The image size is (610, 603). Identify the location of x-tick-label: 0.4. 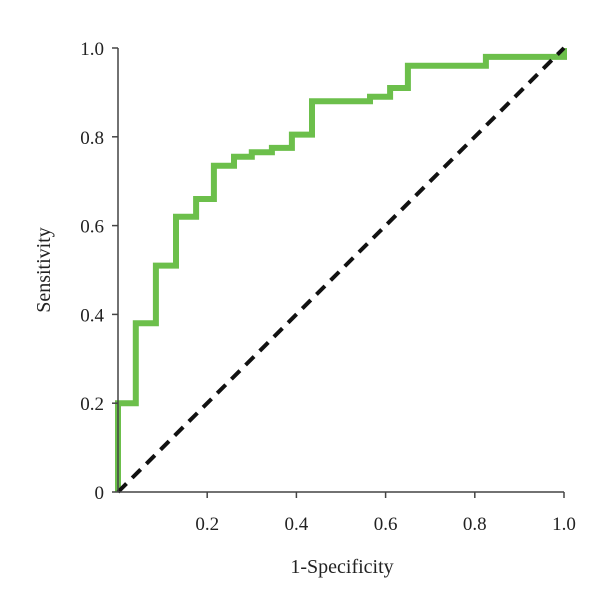
(297, 524).